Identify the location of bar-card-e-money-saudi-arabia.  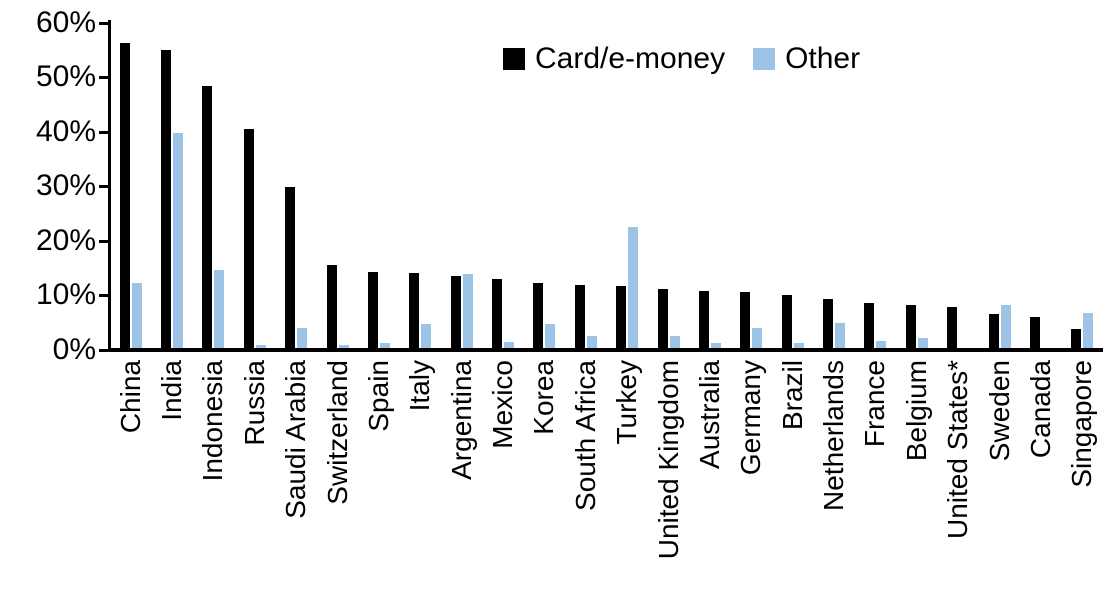
(290, 268).